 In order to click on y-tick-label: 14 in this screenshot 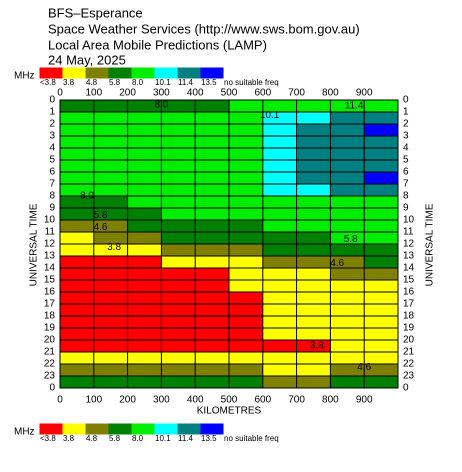, I will do `click(50, 268)`.